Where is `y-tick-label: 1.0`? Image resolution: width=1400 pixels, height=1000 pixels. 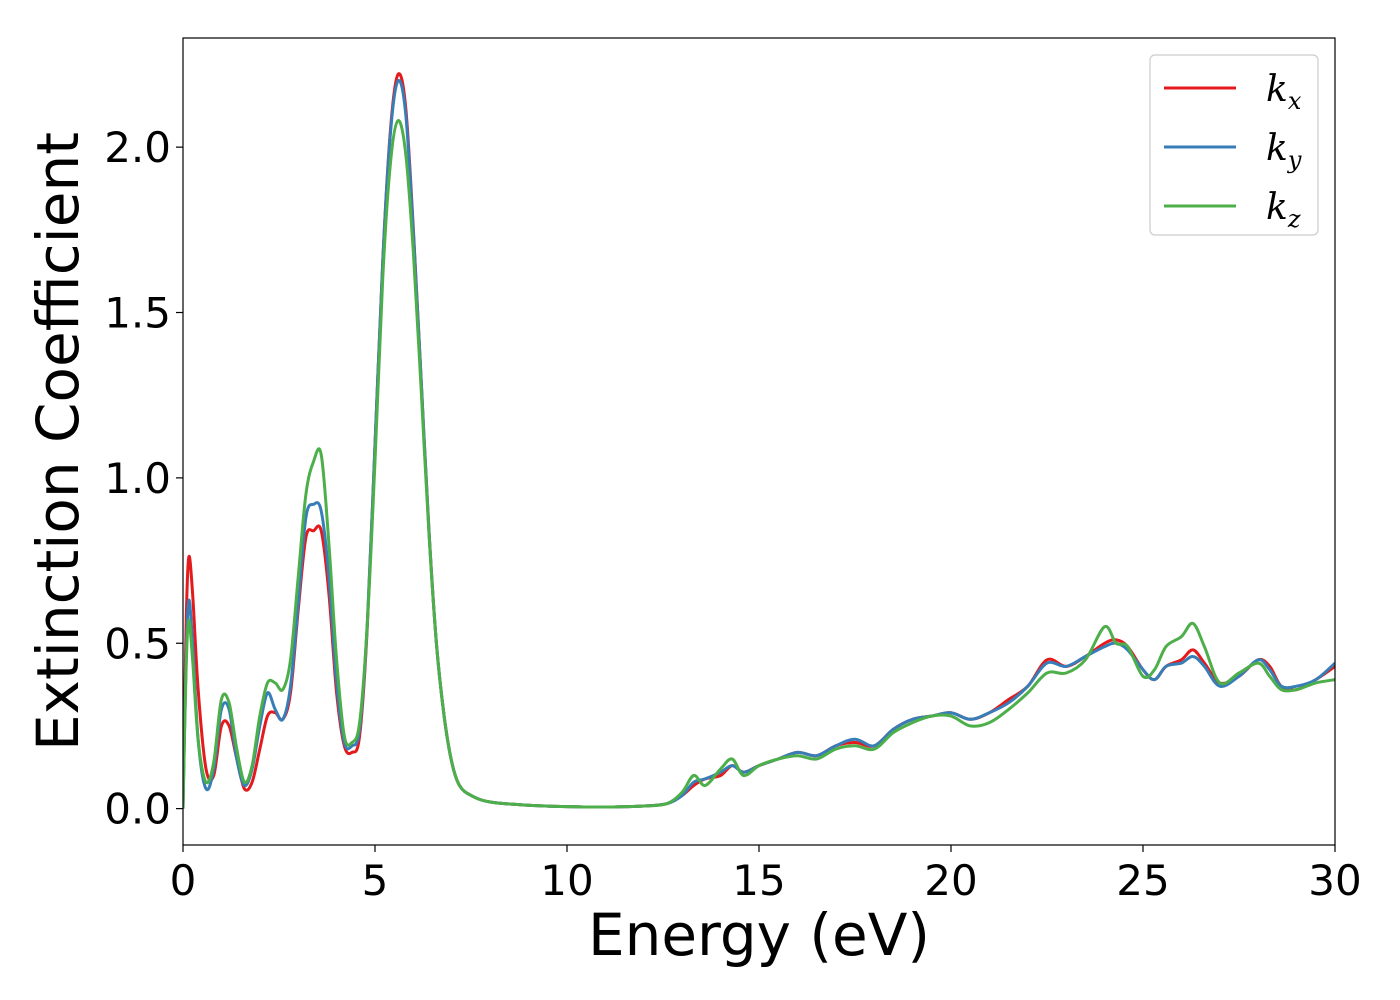
y-tick-label: 1.0 is located at coordinates (137, 478).